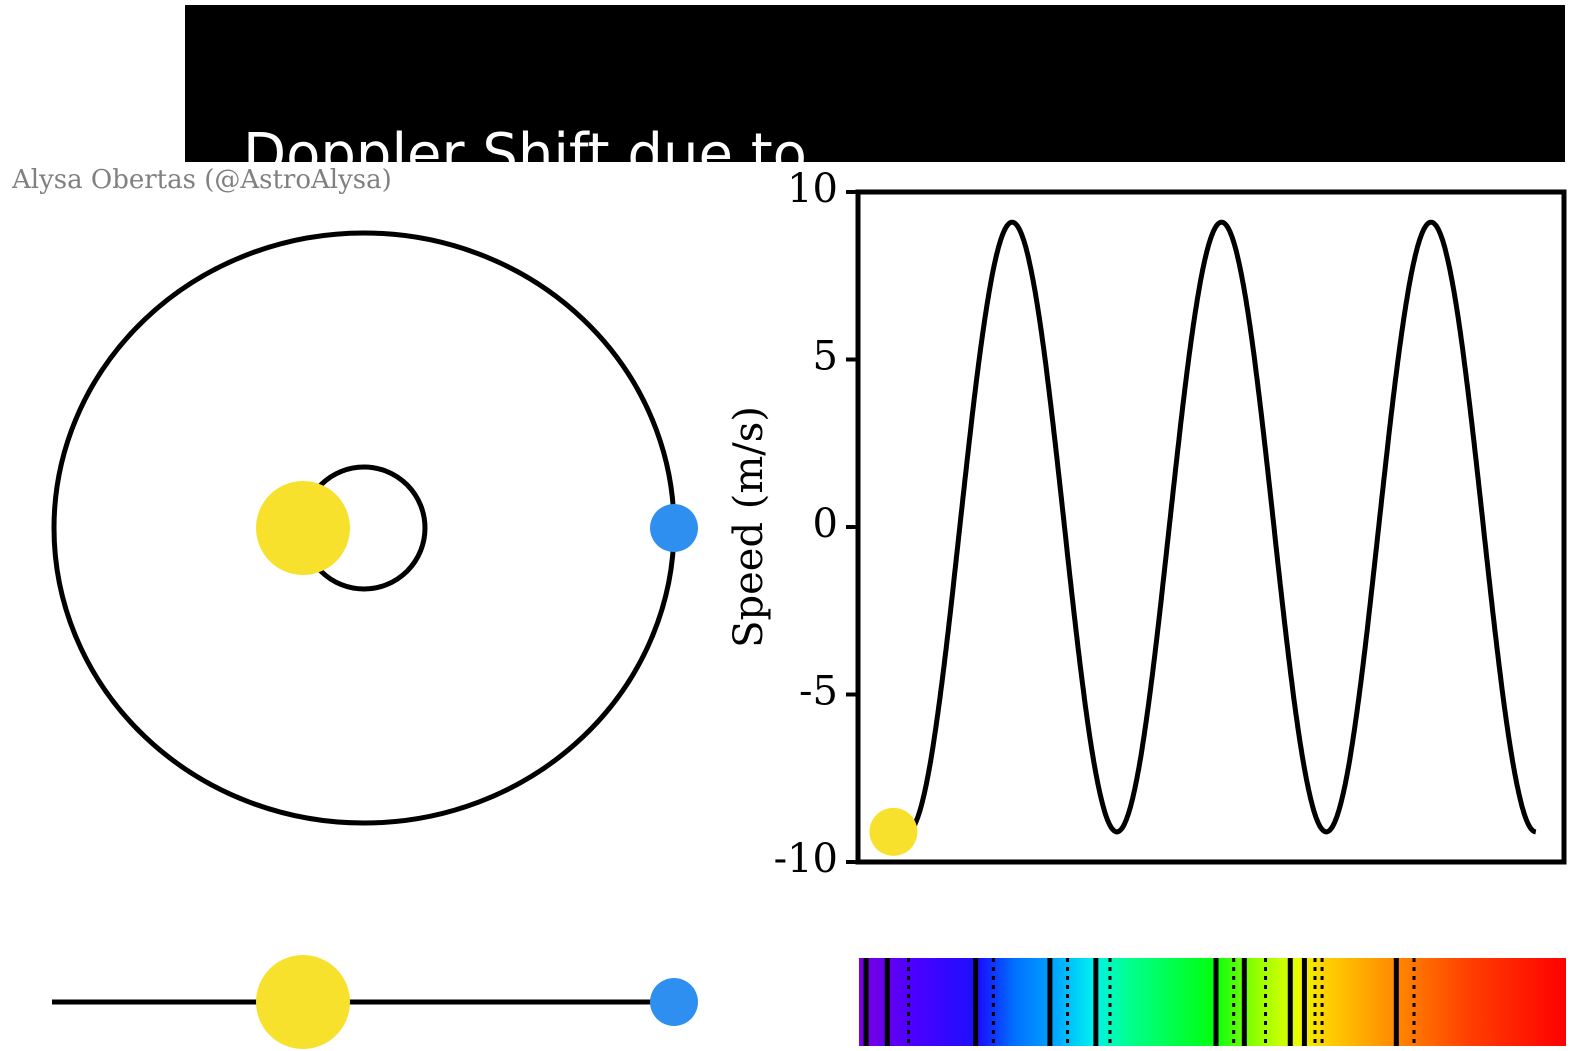  Describe the element at coordinates (893, 831) in the screenshot. I see `current-velocity-marker` at that location.